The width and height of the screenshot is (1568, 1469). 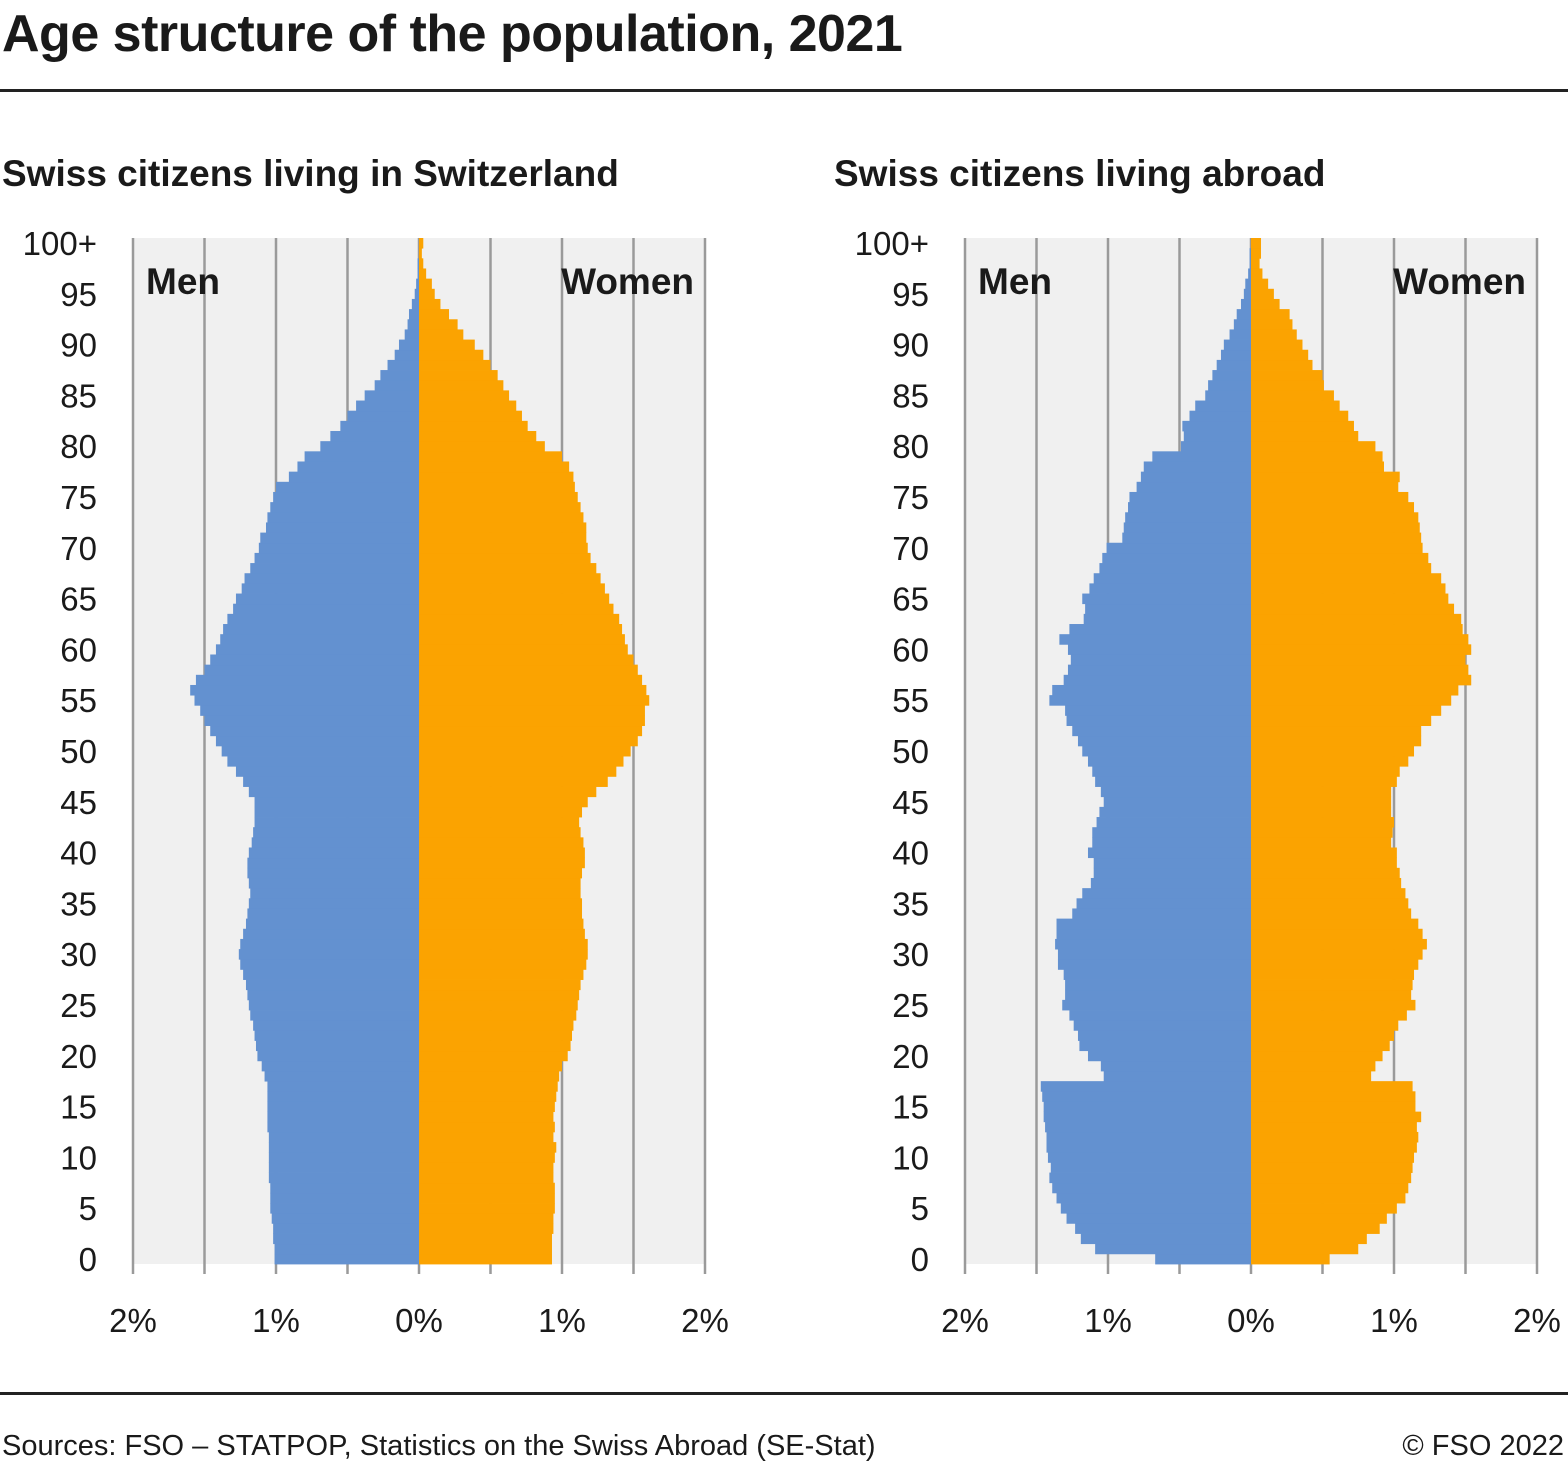 What do you see at coordinates (892, 243) in the screenshot?
I see `y-tick-label: 100+` at bounding box center [892, 243].